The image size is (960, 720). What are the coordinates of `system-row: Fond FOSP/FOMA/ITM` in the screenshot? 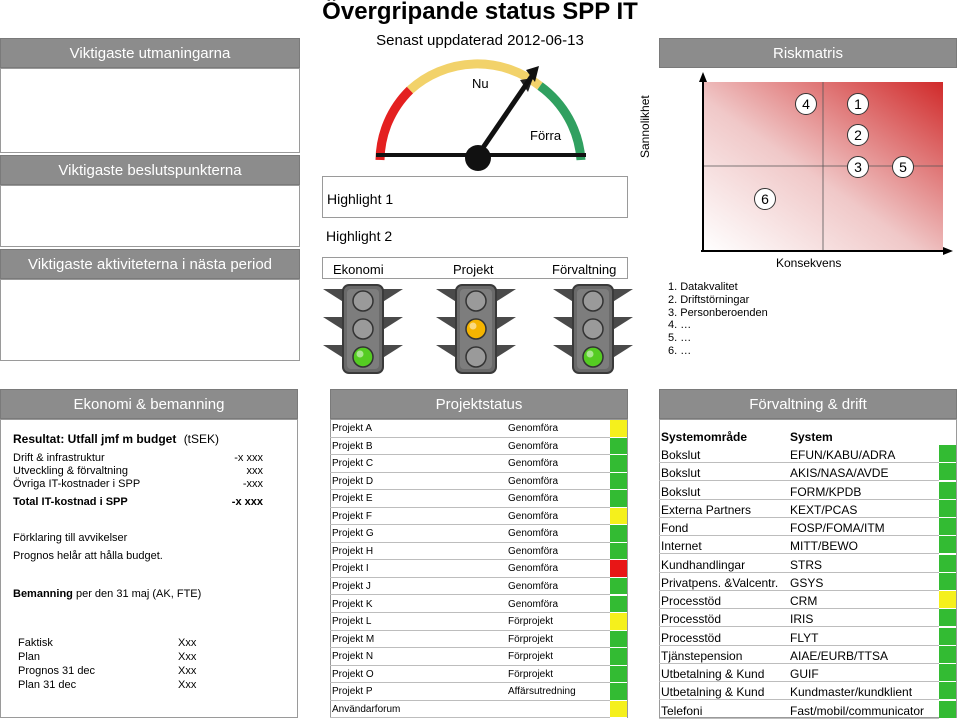 It's located at (808, 527).